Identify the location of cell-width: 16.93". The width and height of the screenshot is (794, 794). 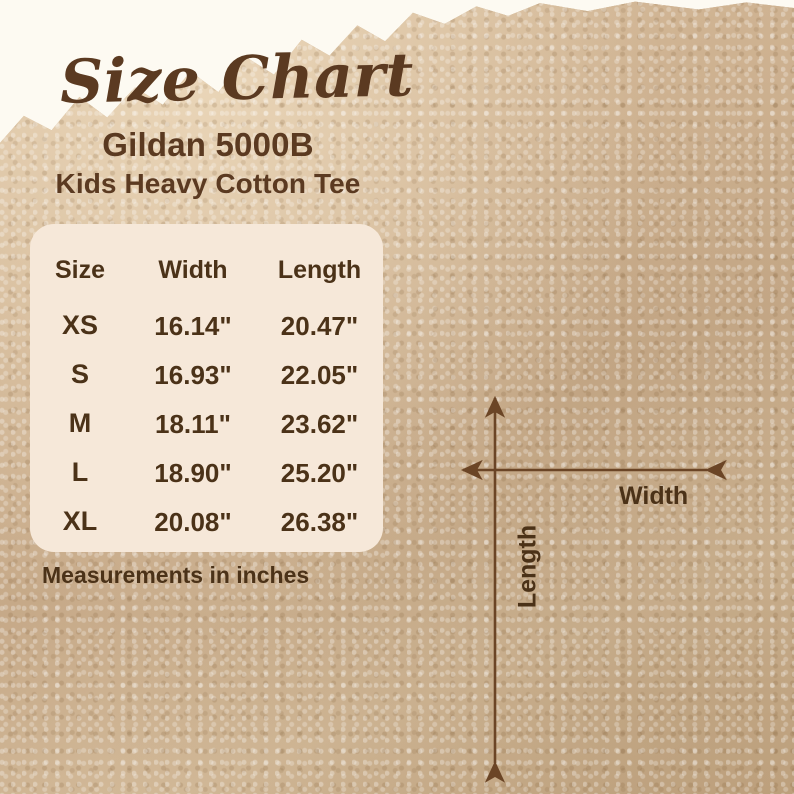
(193, 374).